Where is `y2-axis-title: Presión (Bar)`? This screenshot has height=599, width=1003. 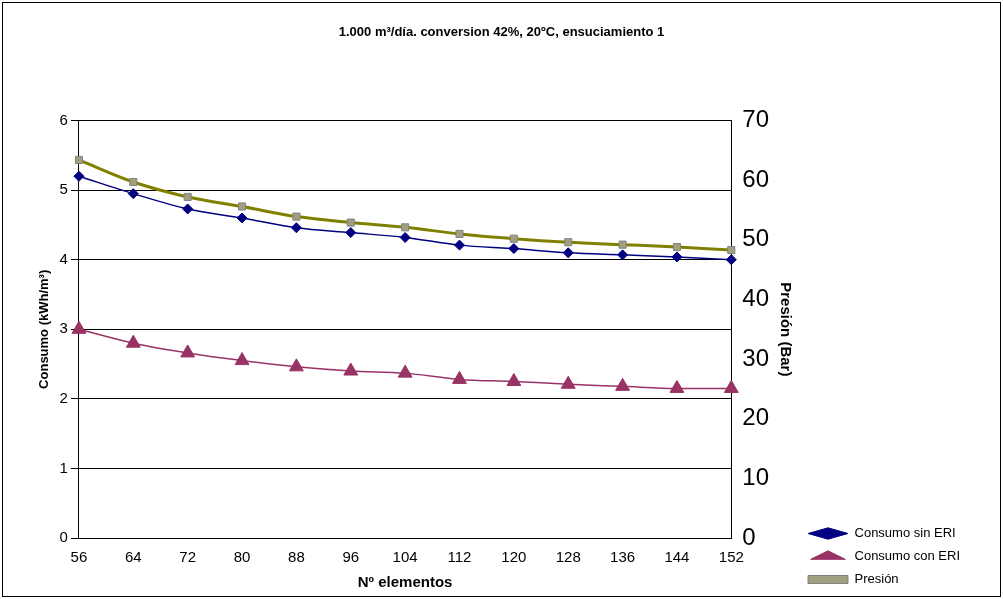
y2-axis-title: Presión (Bar) is located at coordinates (786, 329).